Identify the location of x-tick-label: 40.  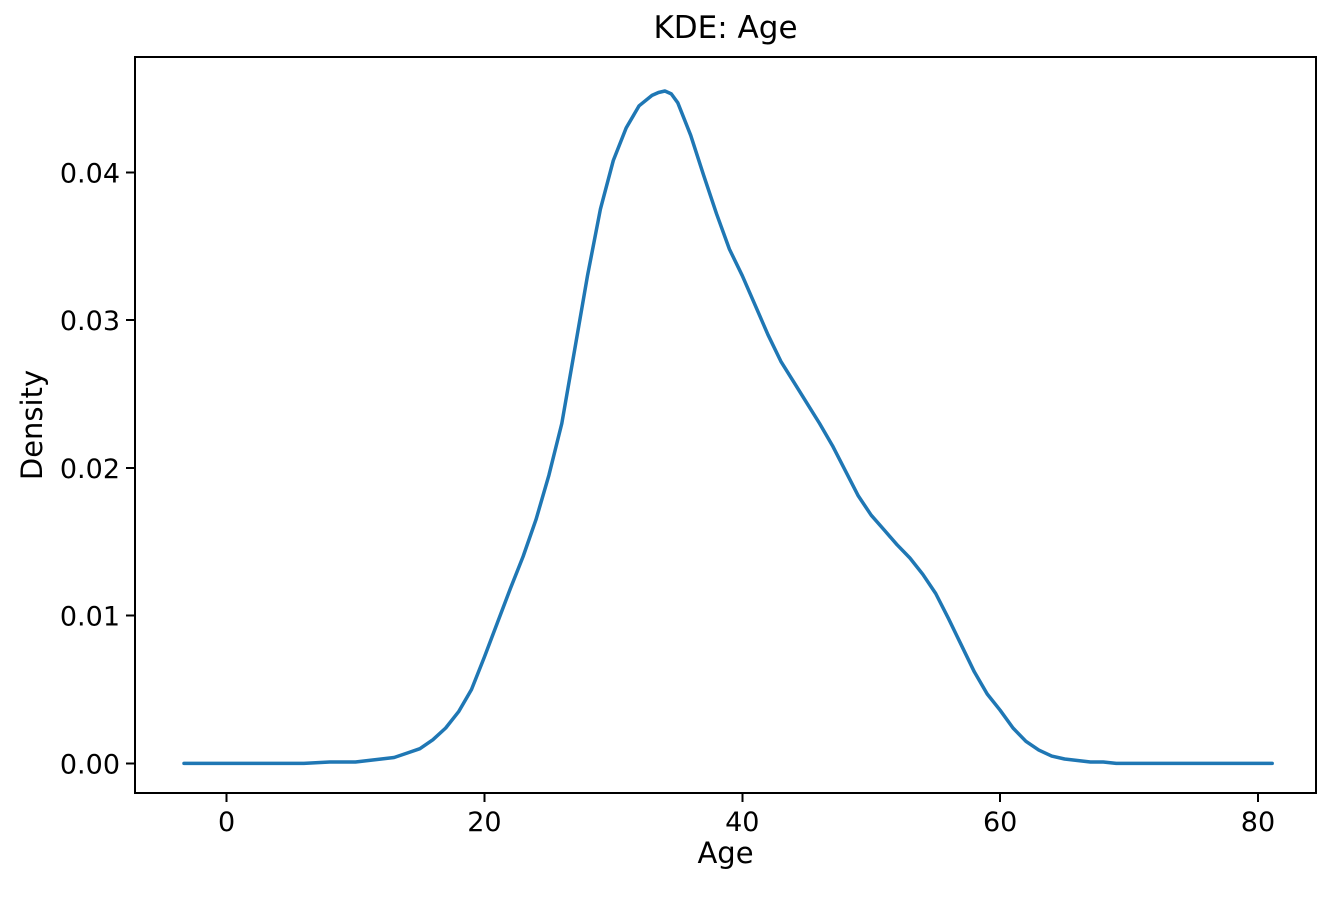
(742, 822).